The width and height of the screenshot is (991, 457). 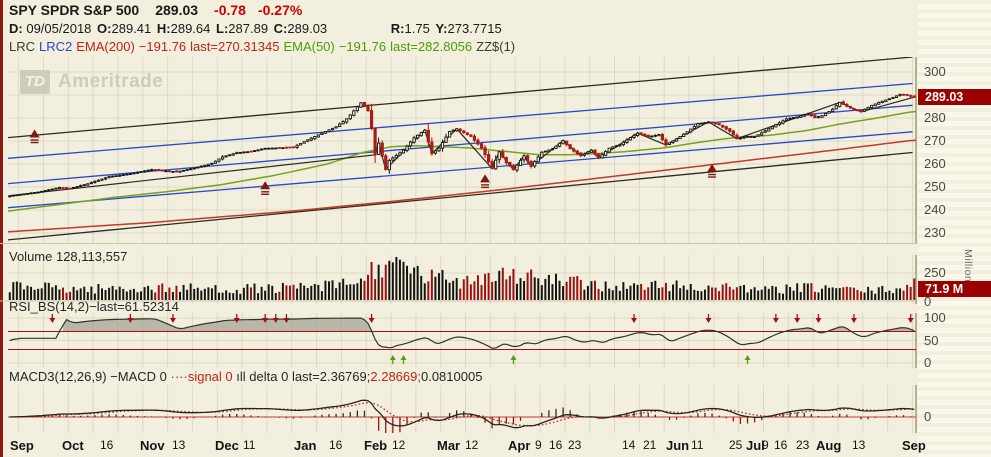 What do you see at coordinates (935, 117) in the screenshot?
I see `price-tick-label: 280` at bounding box center [935, 117].